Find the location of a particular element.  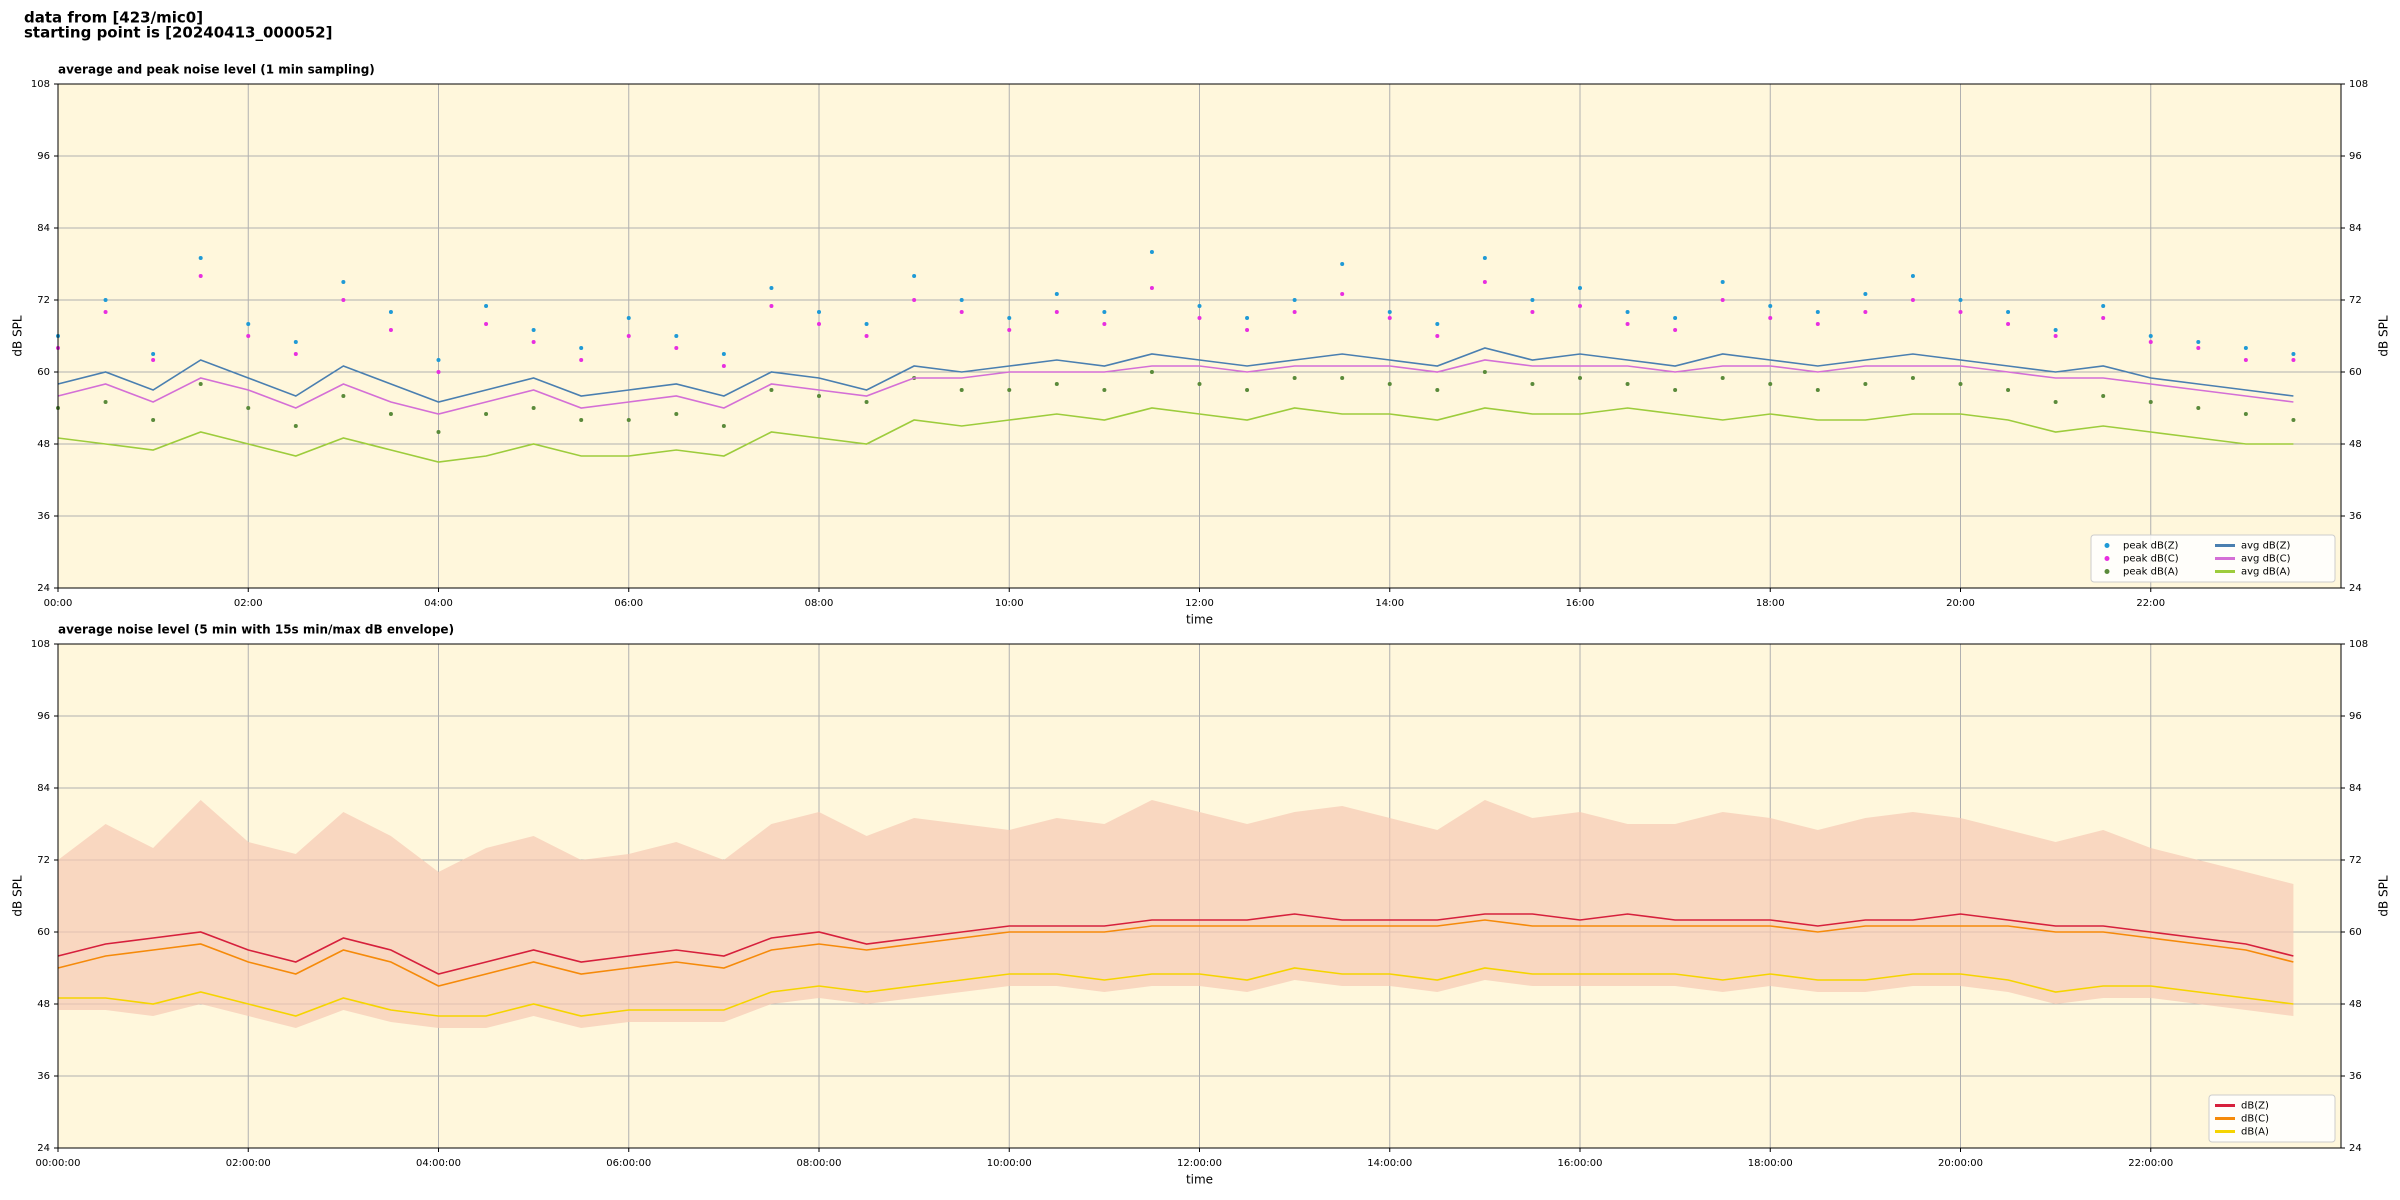

x-tick-label: 12:00:00 is located at coordinates (1199, 1163).